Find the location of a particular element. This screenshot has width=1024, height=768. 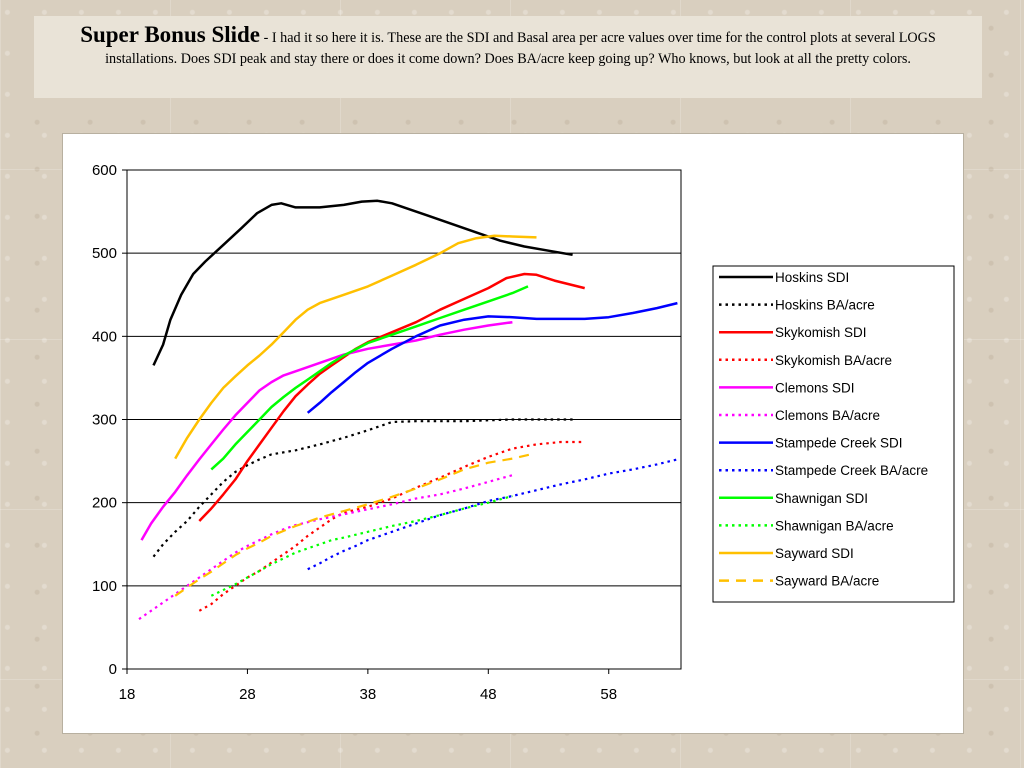

y-tick-label: 400 is located at coordinates (104, 336).